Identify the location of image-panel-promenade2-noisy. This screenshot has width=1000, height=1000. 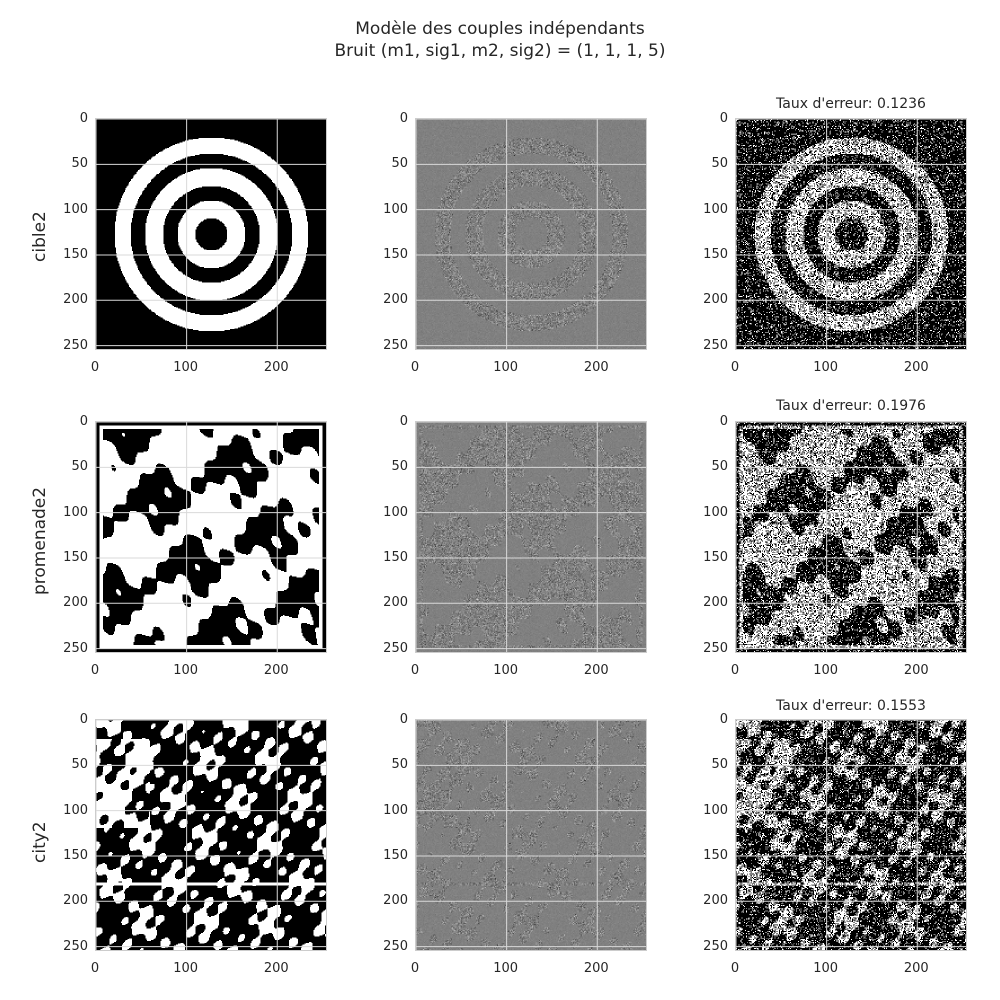
(531, 537).